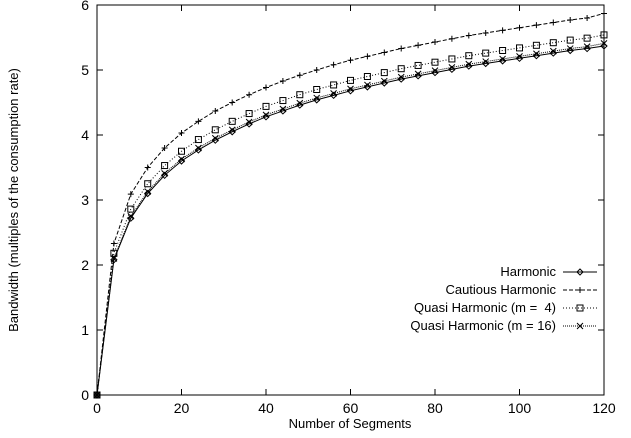 This screenshot has height=438, width=631. What do you see at coordinates (580, 272) in the screenshot?
I see `legend-marker` at bounding box center [580, 272].